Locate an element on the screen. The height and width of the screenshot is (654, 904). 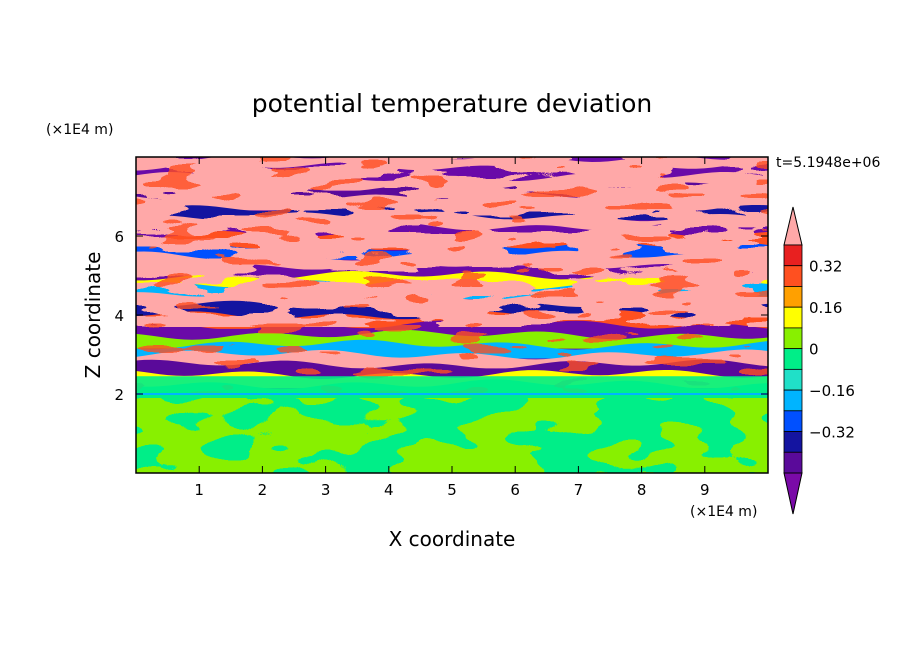
colorbar-label: 0.16 is located at coordinates (825, 308).